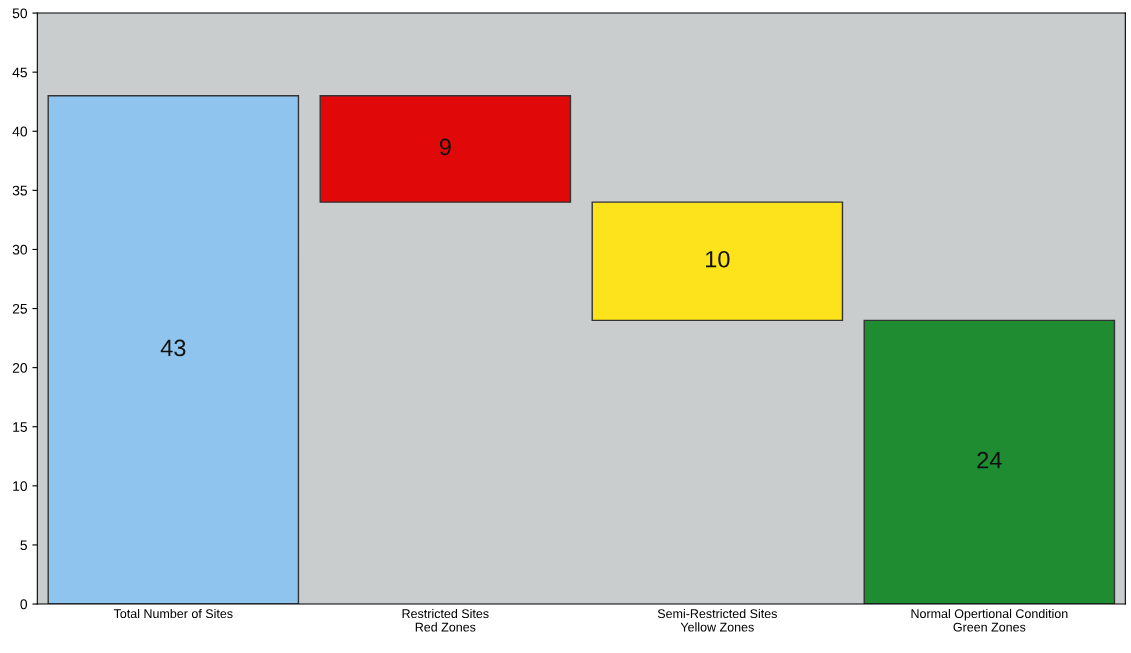  I want to click on y-tick-label: 30, so click(20, 249).